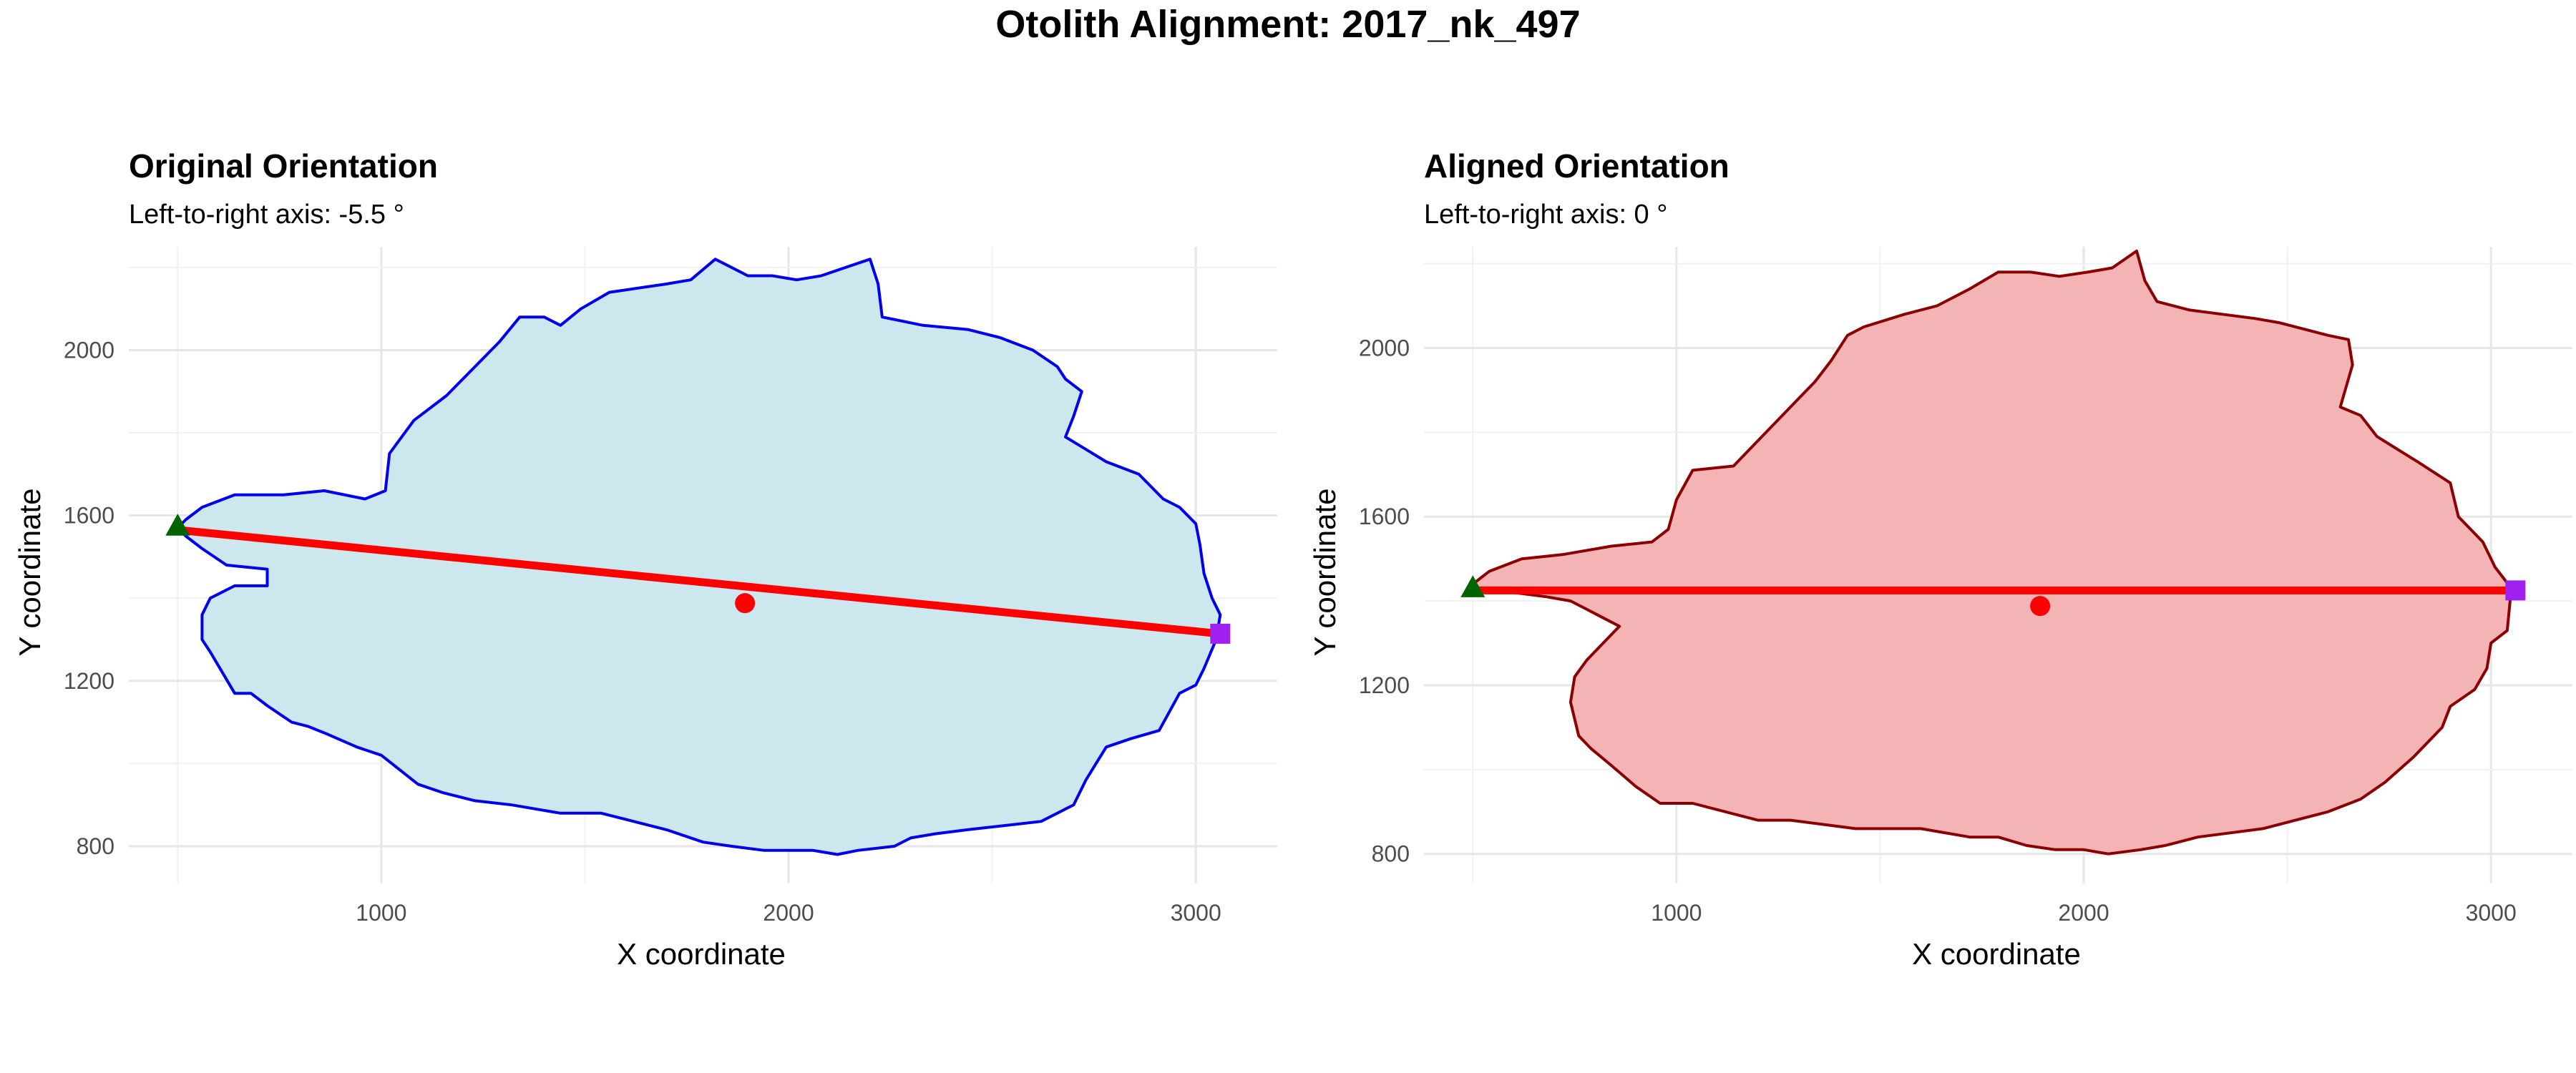 This screenshot has width=2576, height=1073. What do you see at coordinates (1546, 215) in the screenshot?
I see `panel-subtitle: Left-to-right axis: 0 °` at bounding box center [1546, 215].